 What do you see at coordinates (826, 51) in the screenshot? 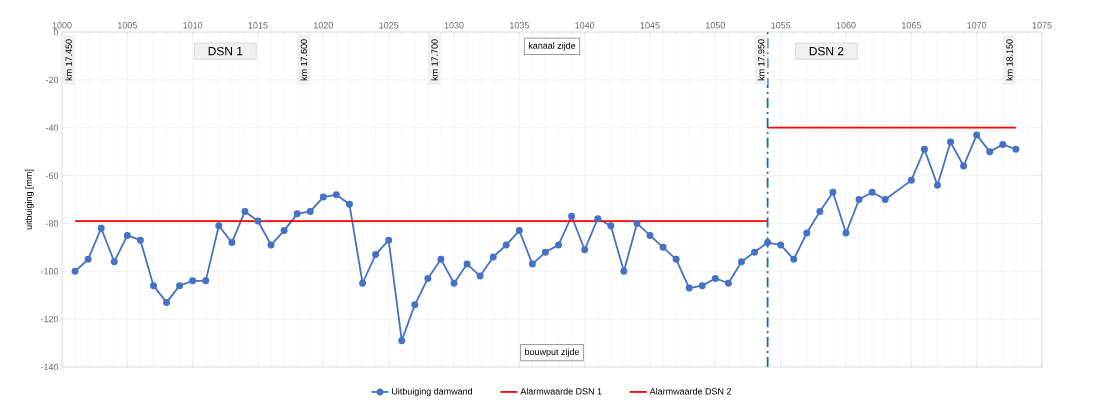
I see `annotation: DSN 2` at bounding box center [826, 51].